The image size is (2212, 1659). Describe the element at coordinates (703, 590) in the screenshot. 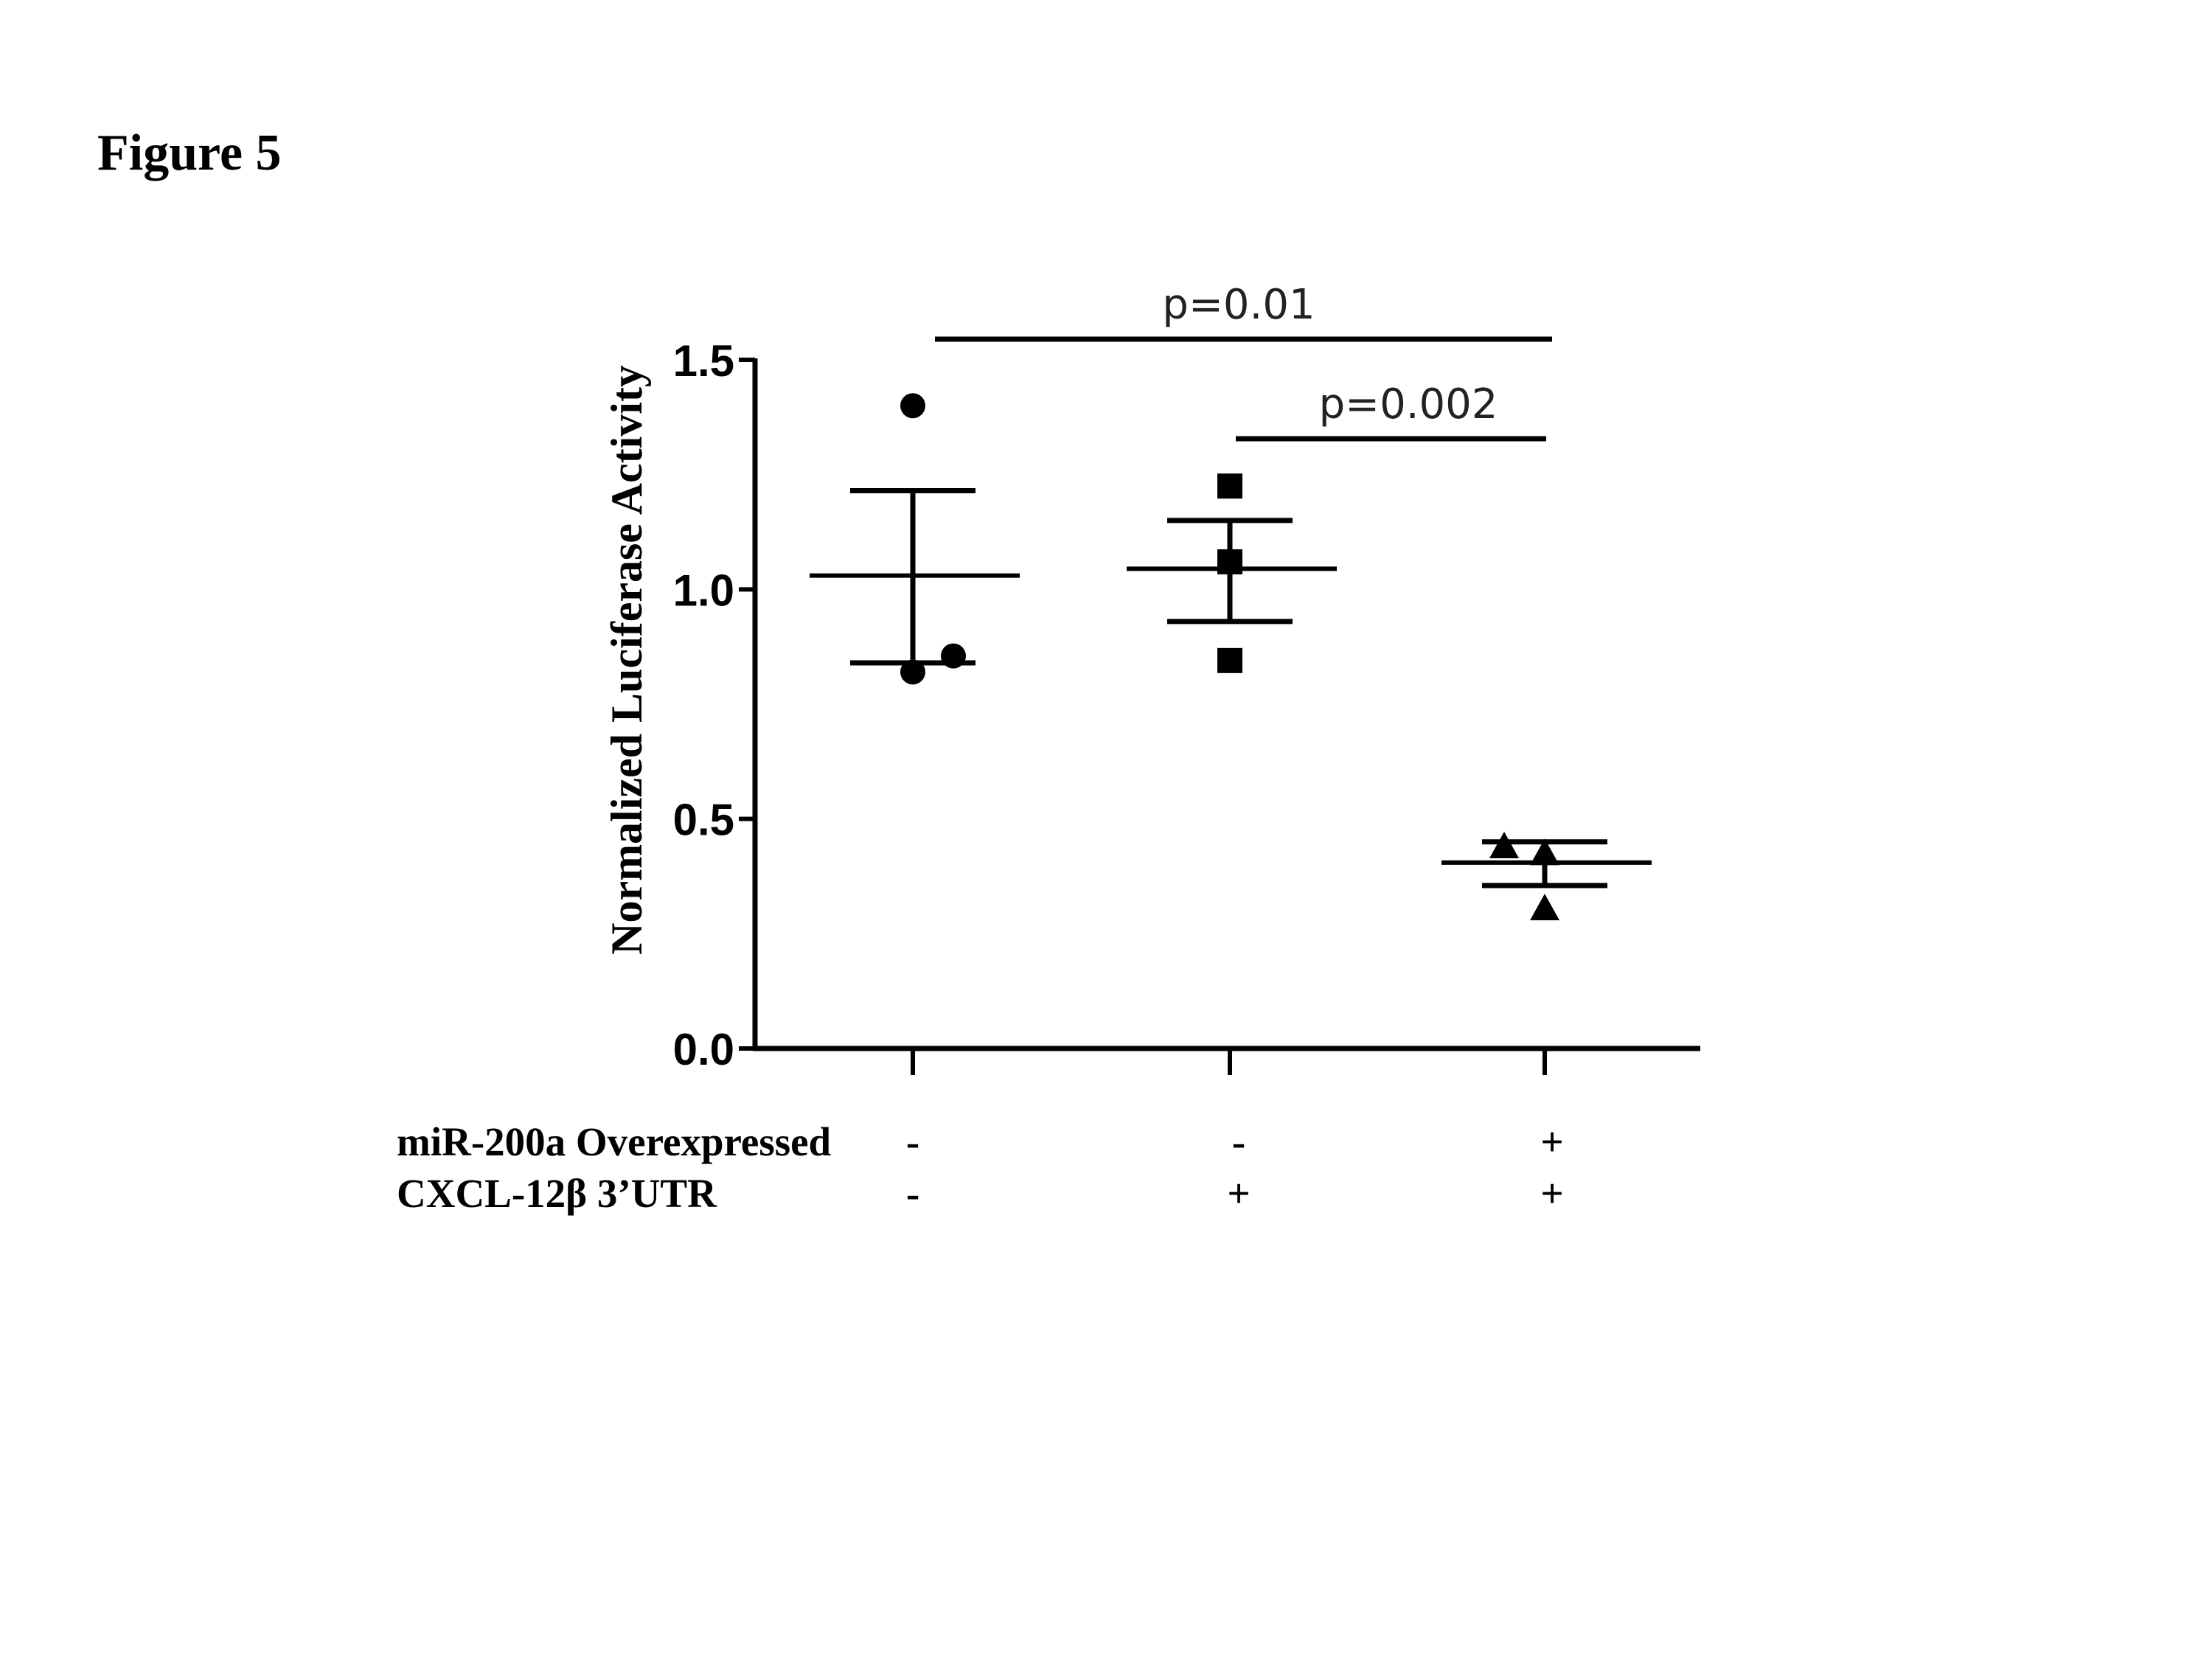

I see `y-tick-label: 1.0` at that location.